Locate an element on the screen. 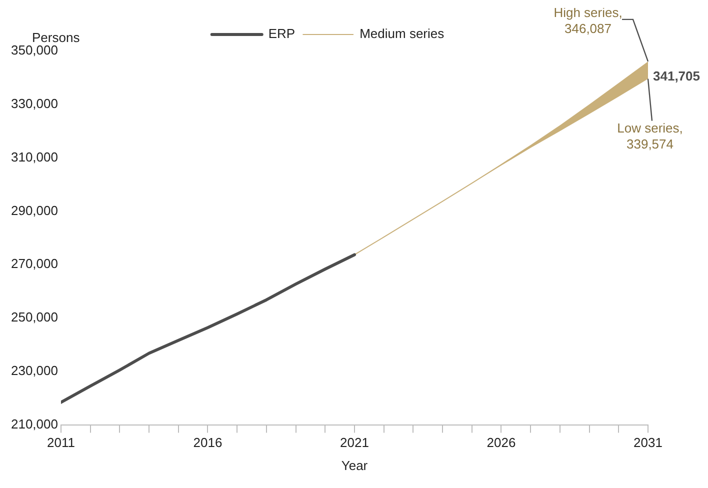 The width and height of the screenshot is (708, 488). y-tick-label: 290,000 is located at coordinates (34, 210).